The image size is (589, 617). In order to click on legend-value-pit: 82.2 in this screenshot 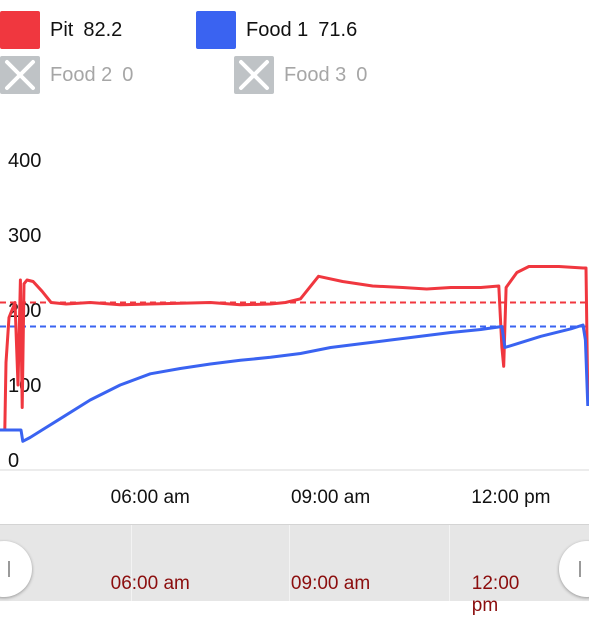, I will do `click(103, 29)`.